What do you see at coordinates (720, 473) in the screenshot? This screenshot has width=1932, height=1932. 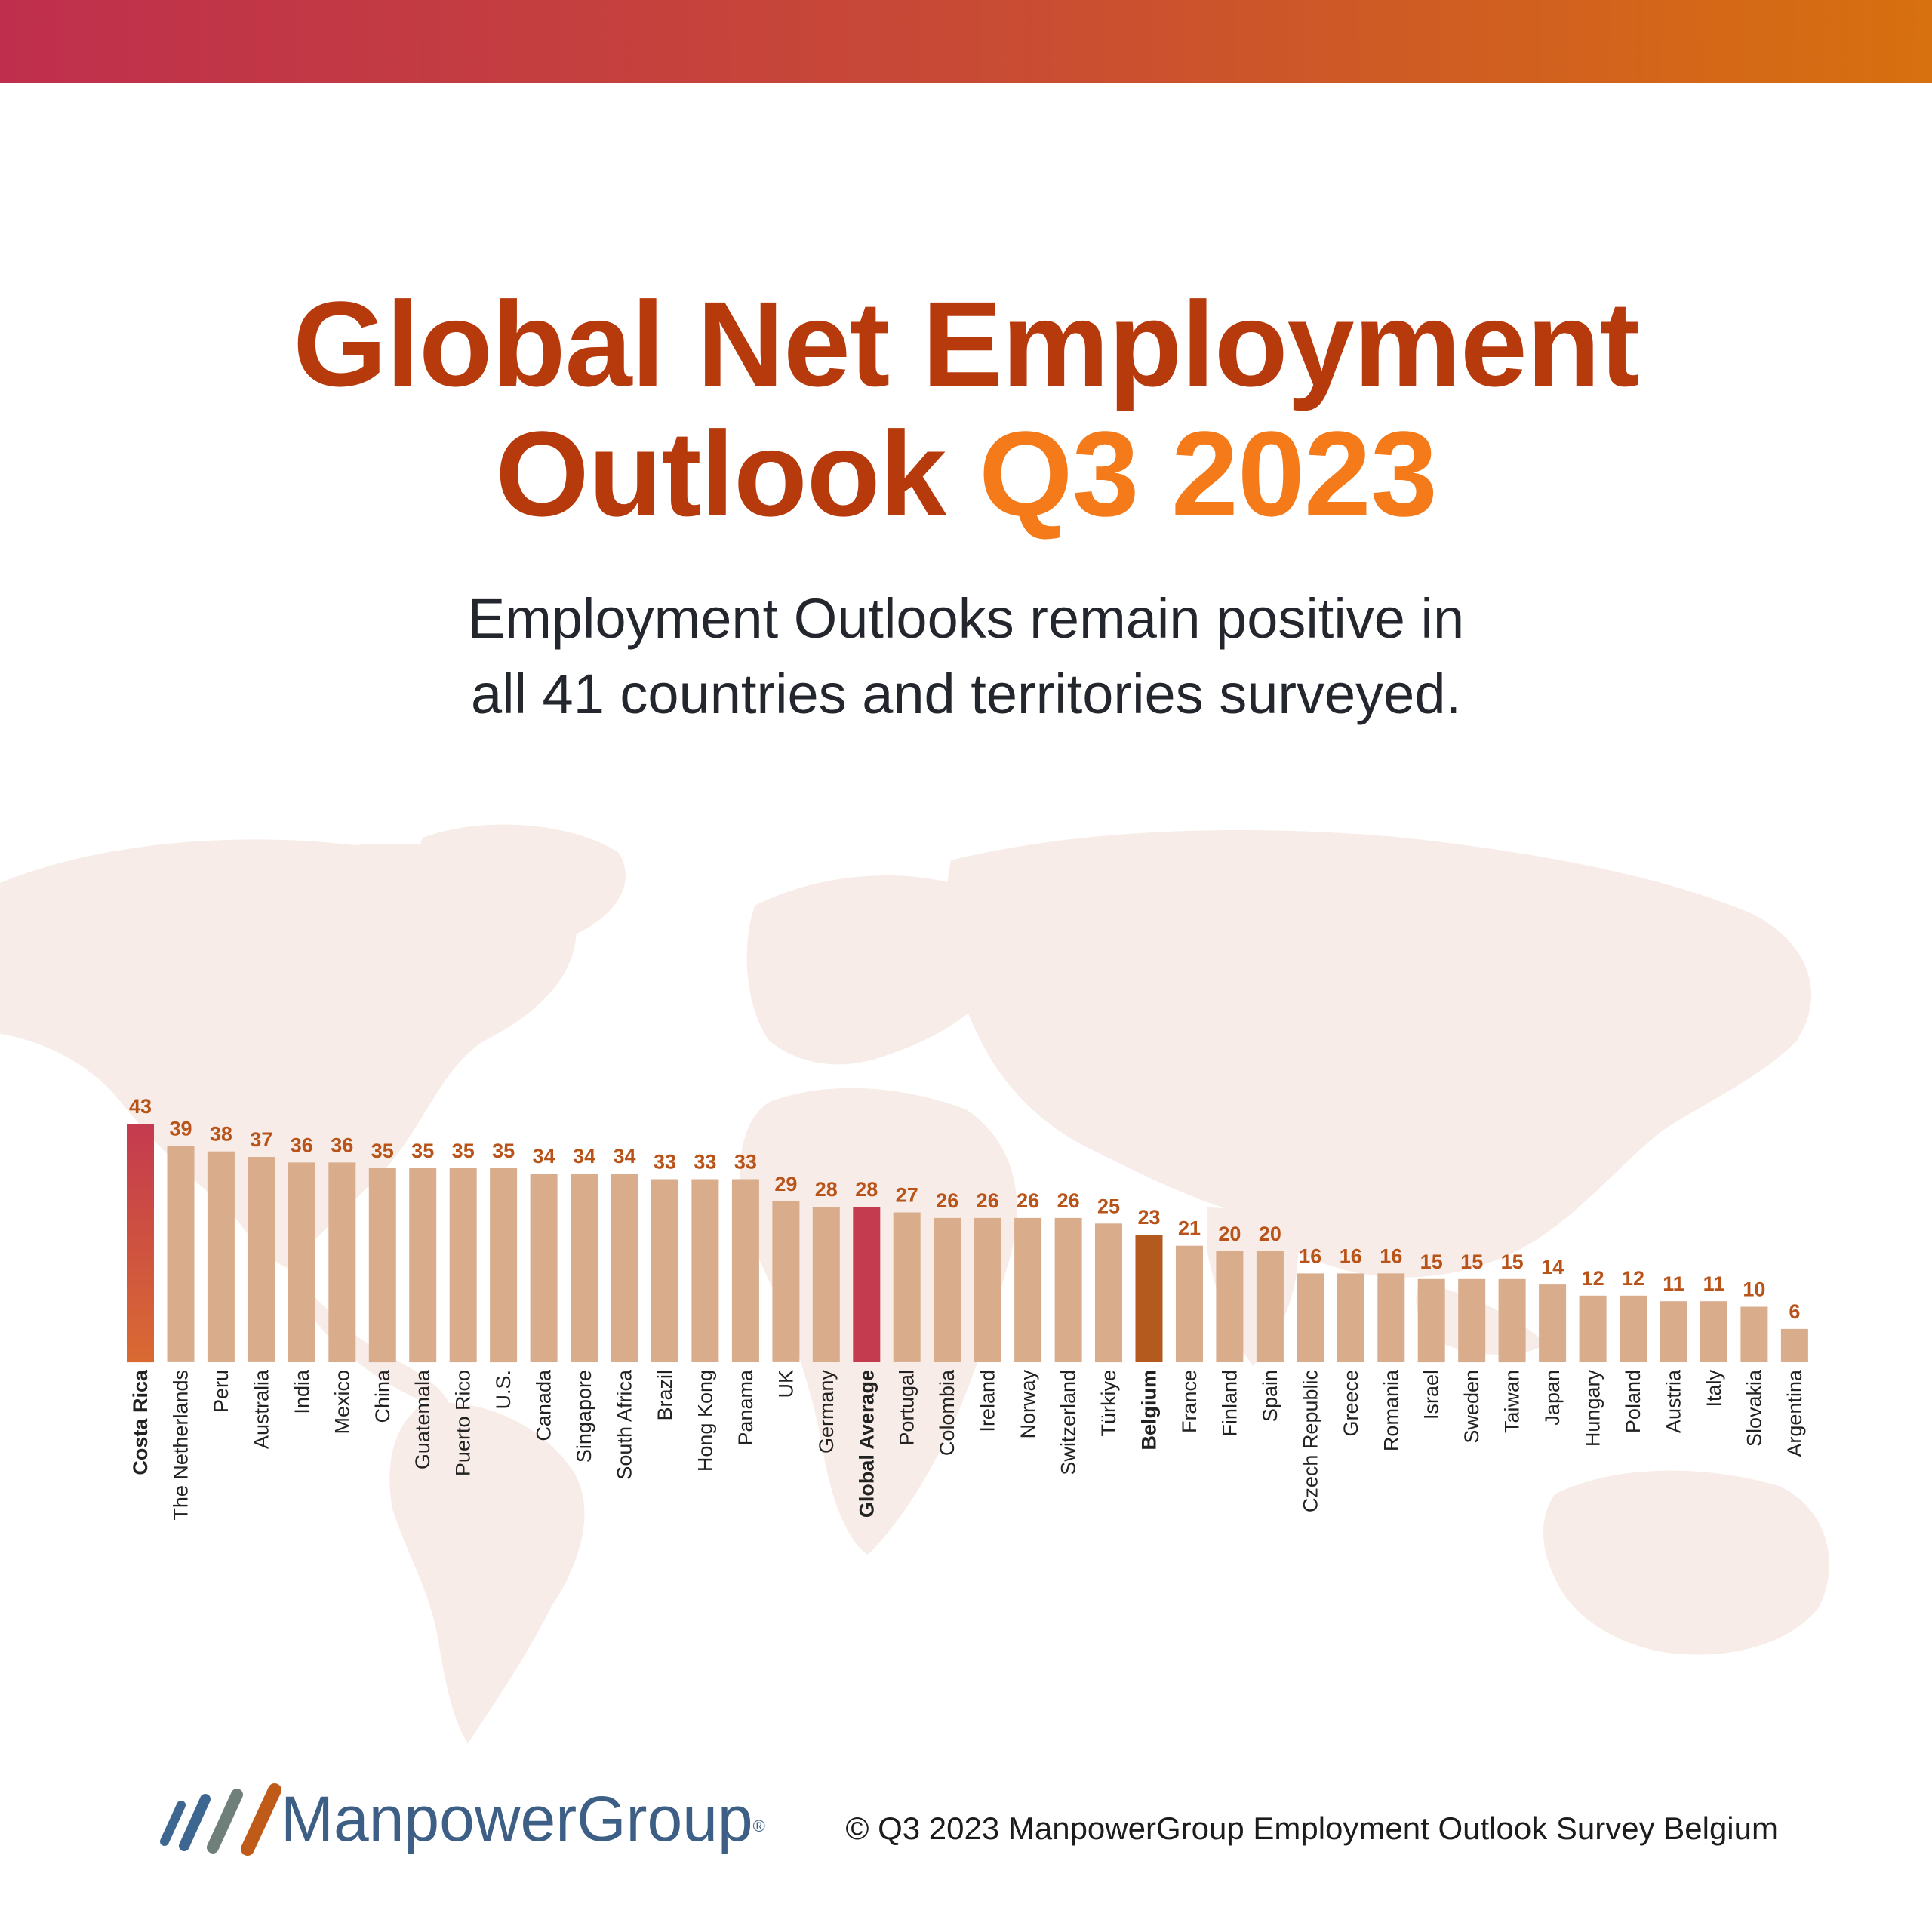 I see `title-outlook: Outlook` at bounding box center [720, 473].